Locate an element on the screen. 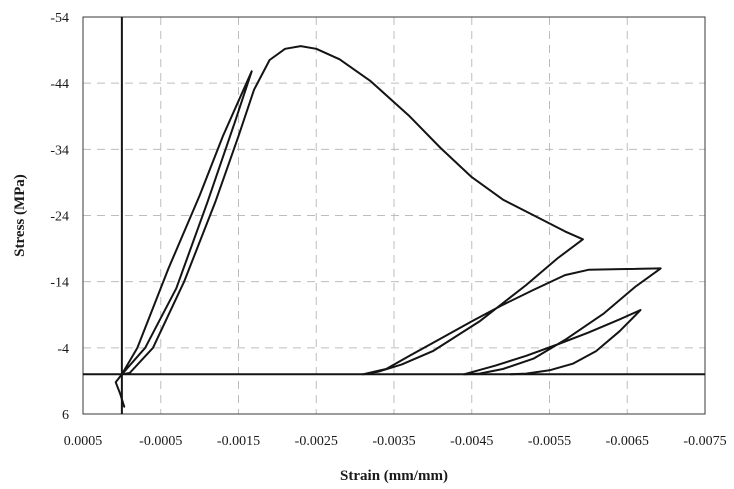 The width and height of the screenshot is (734, 489). y-tick-label: -44 is located at coordinates (59, 84).